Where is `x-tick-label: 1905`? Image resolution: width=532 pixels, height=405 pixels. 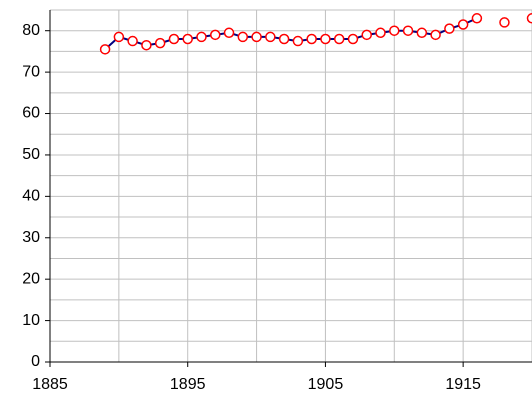 x-tick-label: 1905 is located at coordinates (326, 384).